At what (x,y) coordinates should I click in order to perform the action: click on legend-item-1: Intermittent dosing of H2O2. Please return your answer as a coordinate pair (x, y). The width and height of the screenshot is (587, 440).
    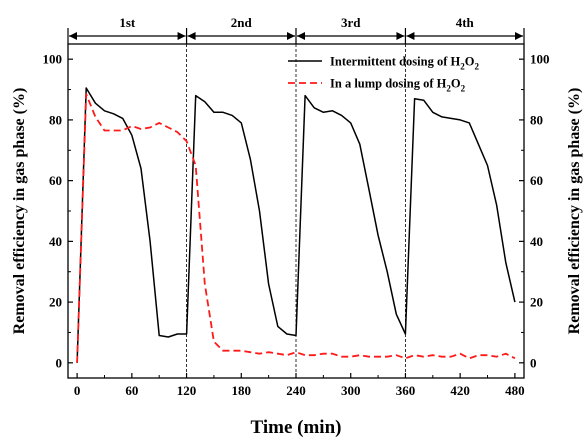
    Looking at the image, I should click on (383, 63).